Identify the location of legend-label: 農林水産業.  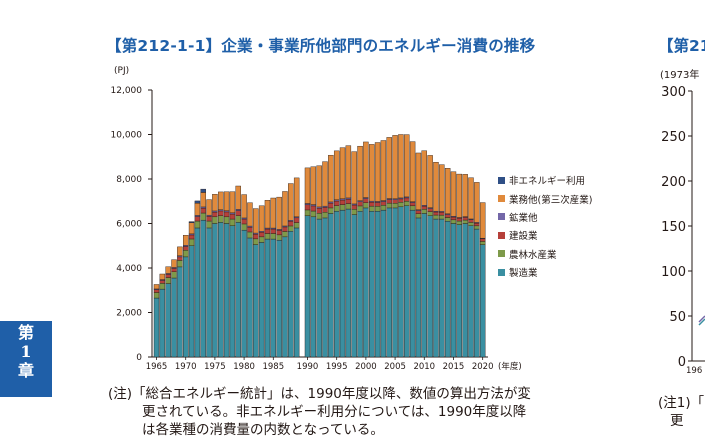
(533, 255).